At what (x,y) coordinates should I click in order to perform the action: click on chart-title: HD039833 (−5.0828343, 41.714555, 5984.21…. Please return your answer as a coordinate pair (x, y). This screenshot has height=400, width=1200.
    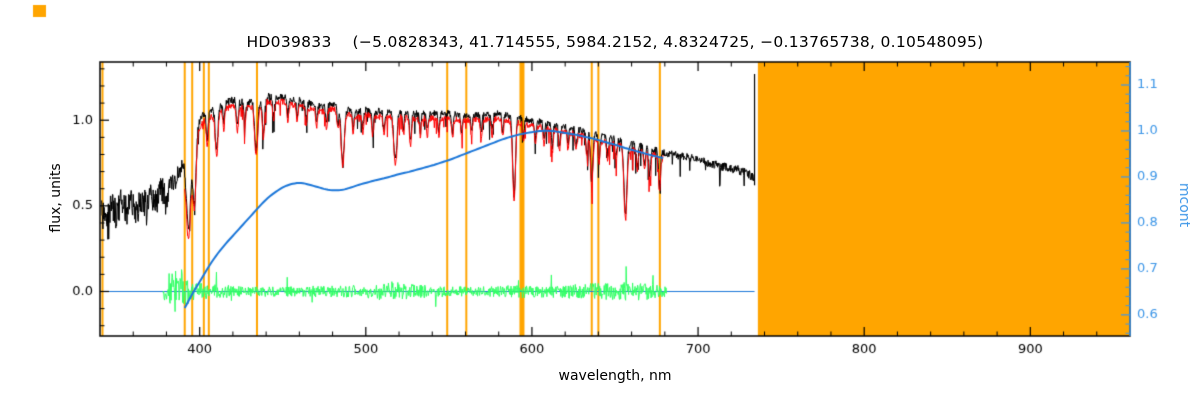
    Looking at the image, I should click on (615, 42).